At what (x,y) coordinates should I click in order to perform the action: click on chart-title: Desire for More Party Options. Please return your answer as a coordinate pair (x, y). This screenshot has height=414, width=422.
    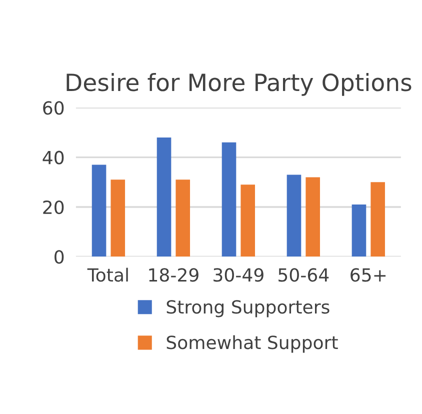
    Looking at the image, I should click on (239, 84).